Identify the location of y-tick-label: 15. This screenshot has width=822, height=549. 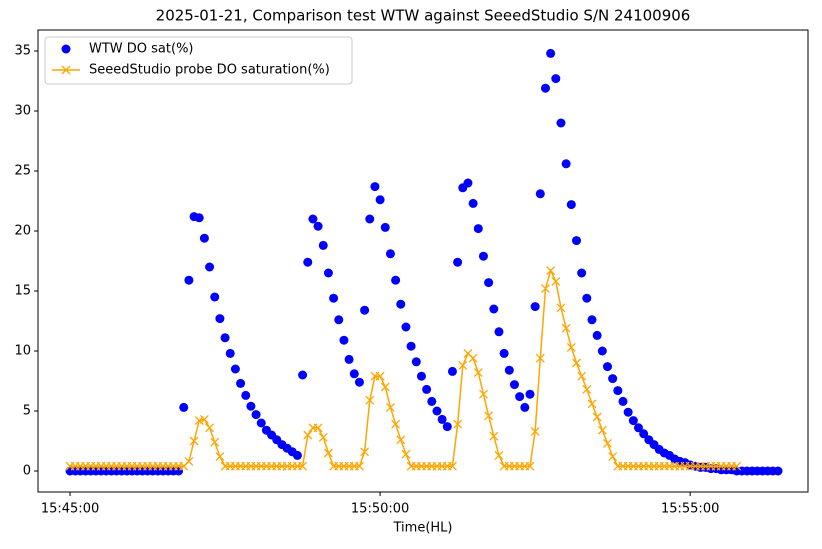
(22, 291).